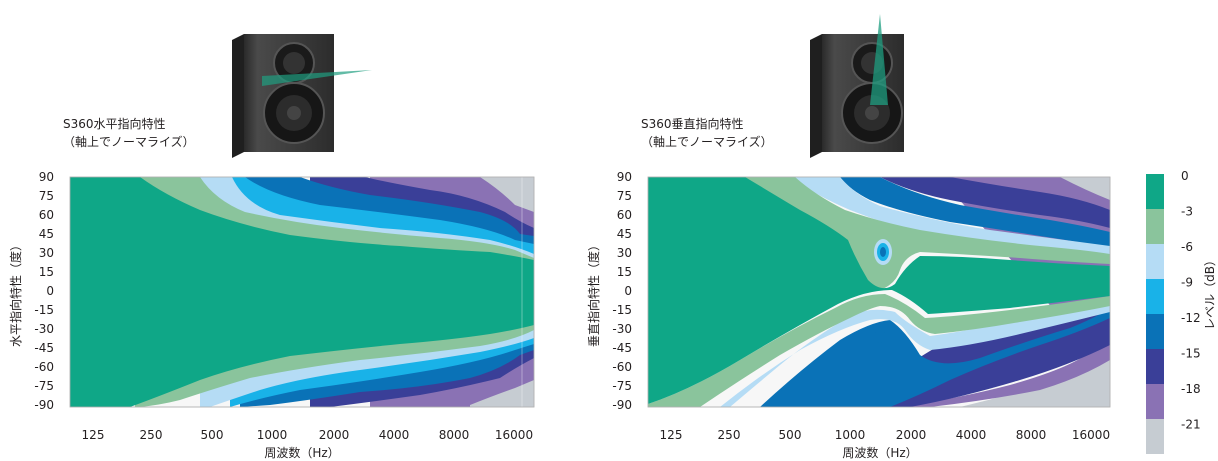 The height and width of the screenshot is (461, 1218). I want to click on y-axis-label: 垂直指向特性（度）, so click(593, 293).